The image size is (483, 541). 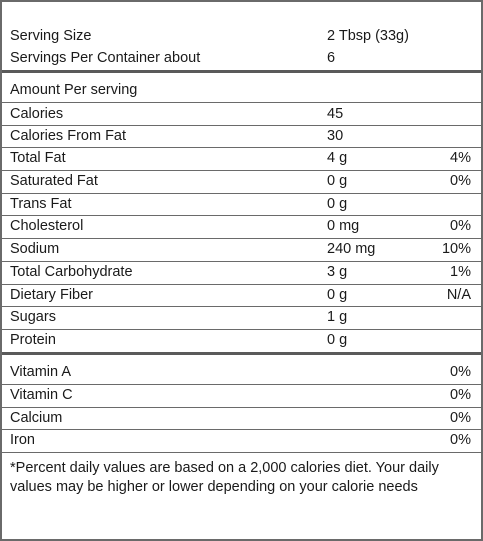 What do you see at coordinates (33, 340) in the screenshot?
I see `nutrient-name: Protein` at bounding box center [33, 340].